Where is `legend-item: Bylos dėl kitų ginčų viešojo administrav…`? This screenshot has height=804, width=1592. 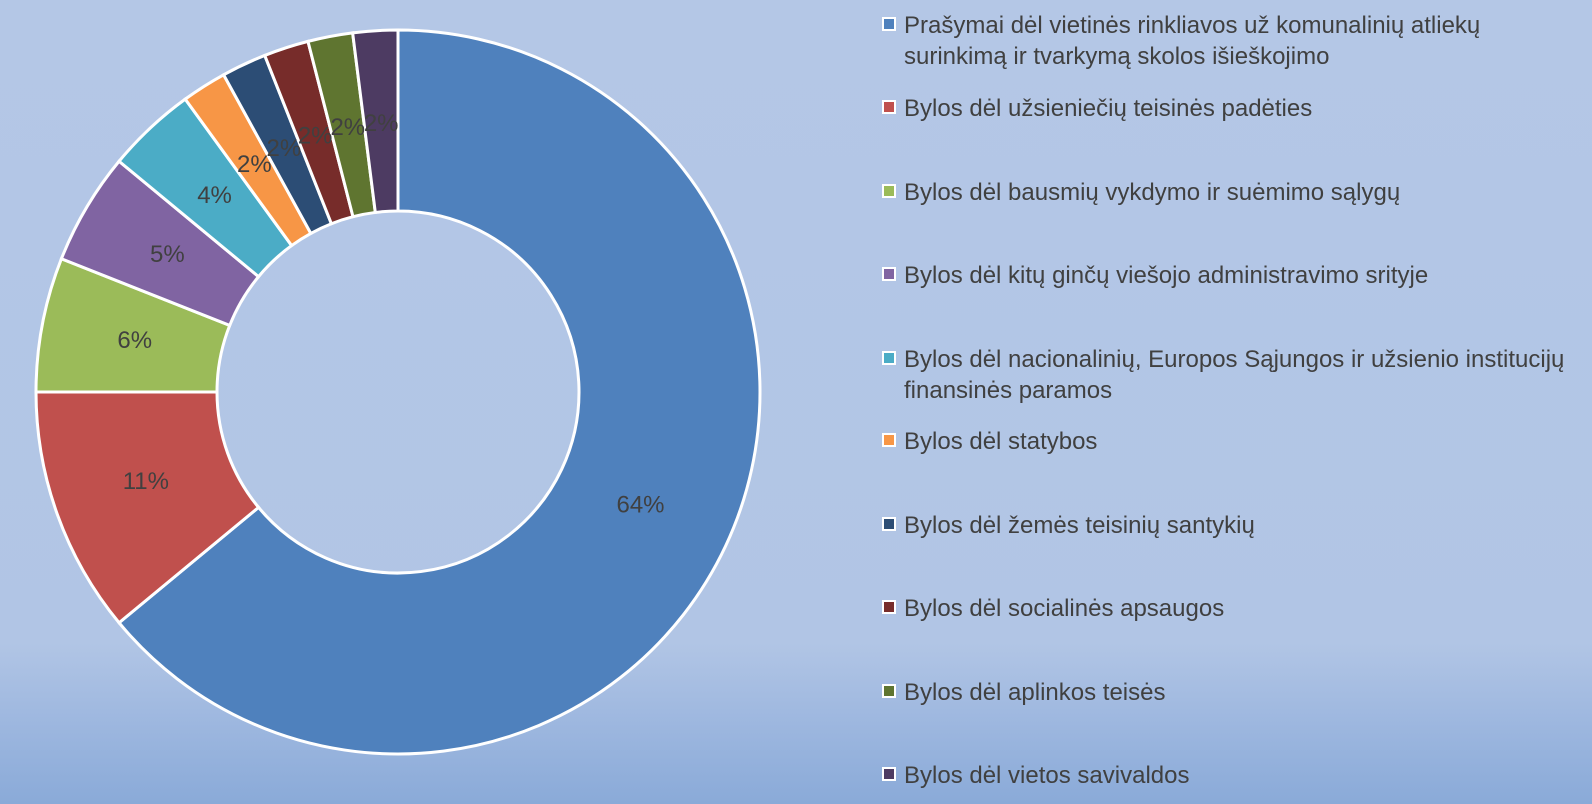
legend-item: Bylos dėl kitų ginčų viešojo administrav… is located at coordinates (1227, 275).